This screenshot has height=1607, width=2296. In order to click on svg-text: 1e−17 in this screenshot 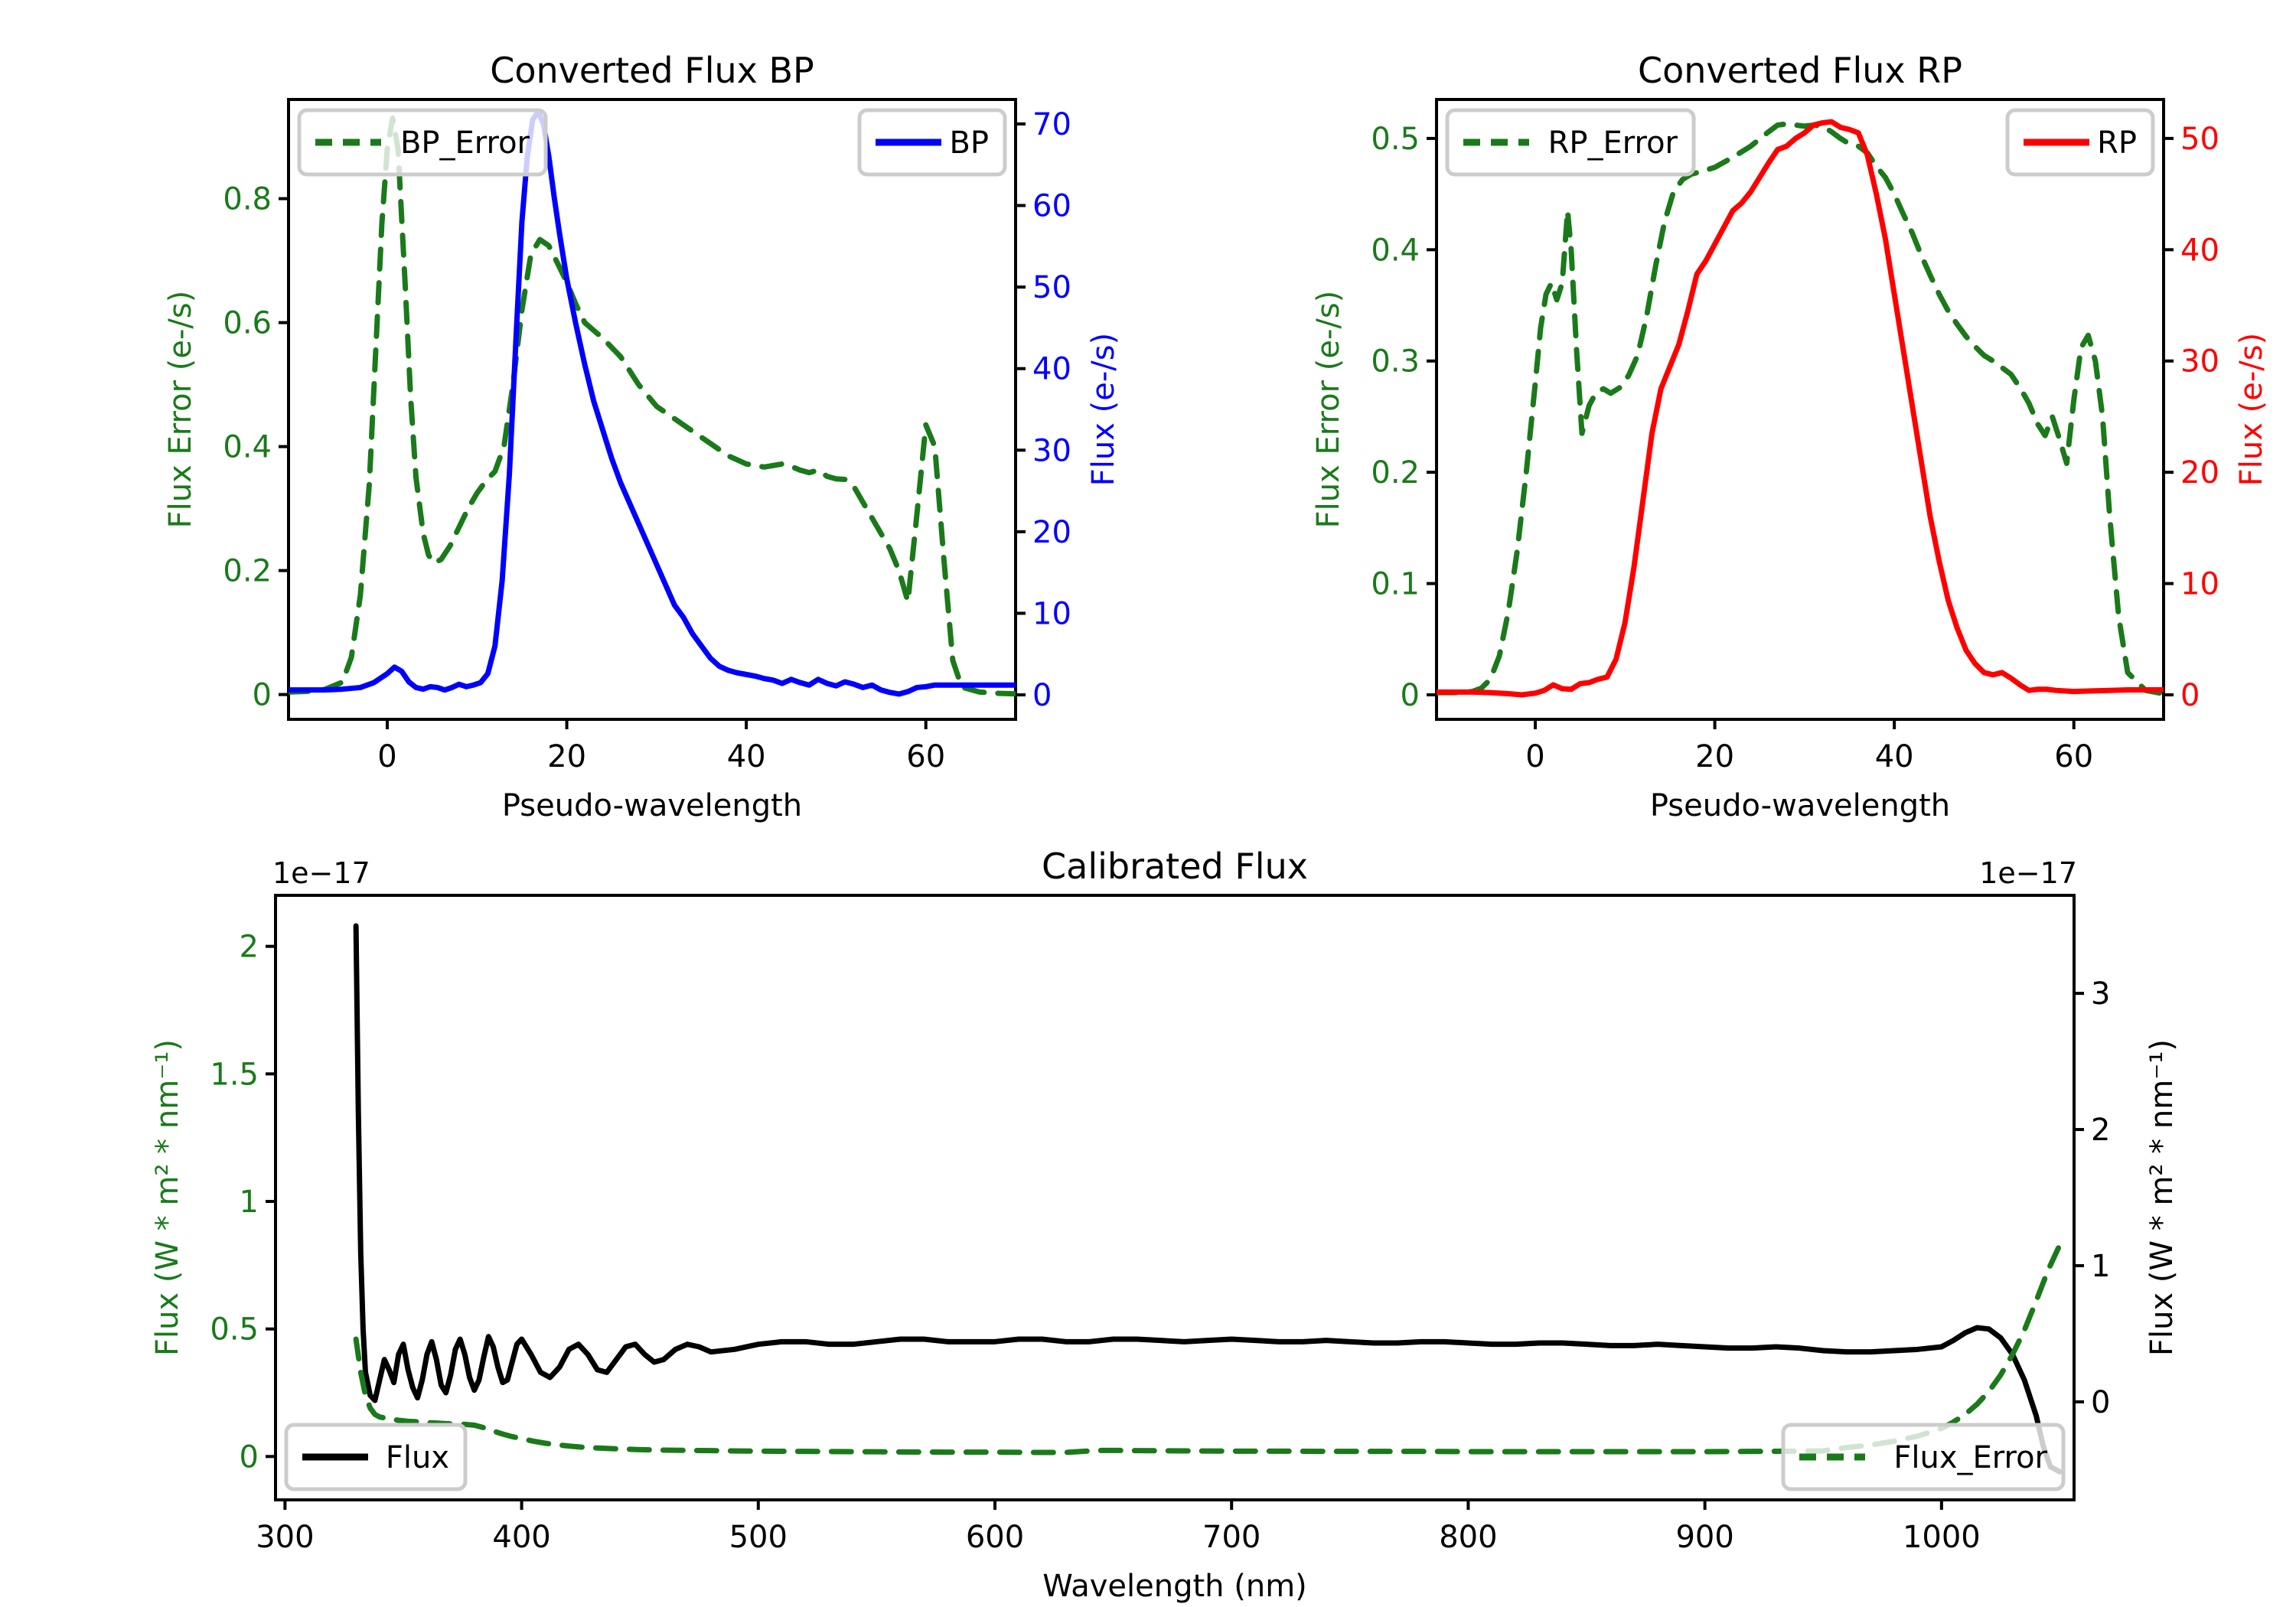, I will do `click(2028, 873)`.